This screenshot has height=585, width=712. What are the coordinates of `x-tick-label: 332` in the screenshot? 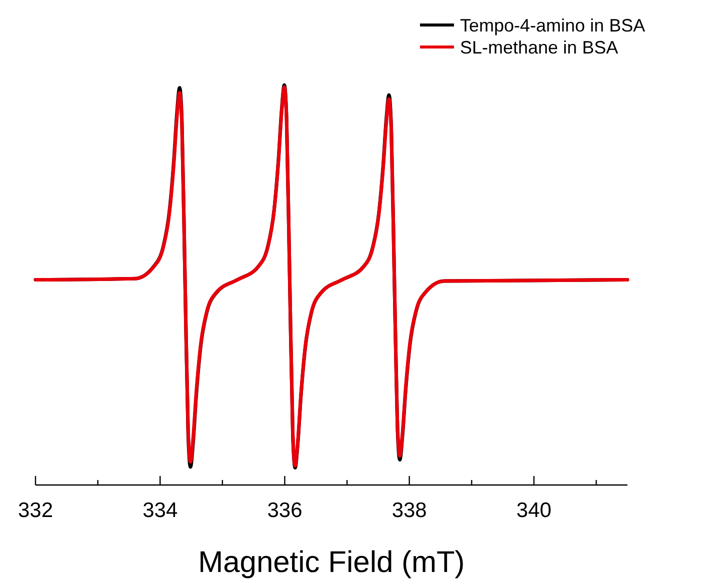 It's located at (36, 510).